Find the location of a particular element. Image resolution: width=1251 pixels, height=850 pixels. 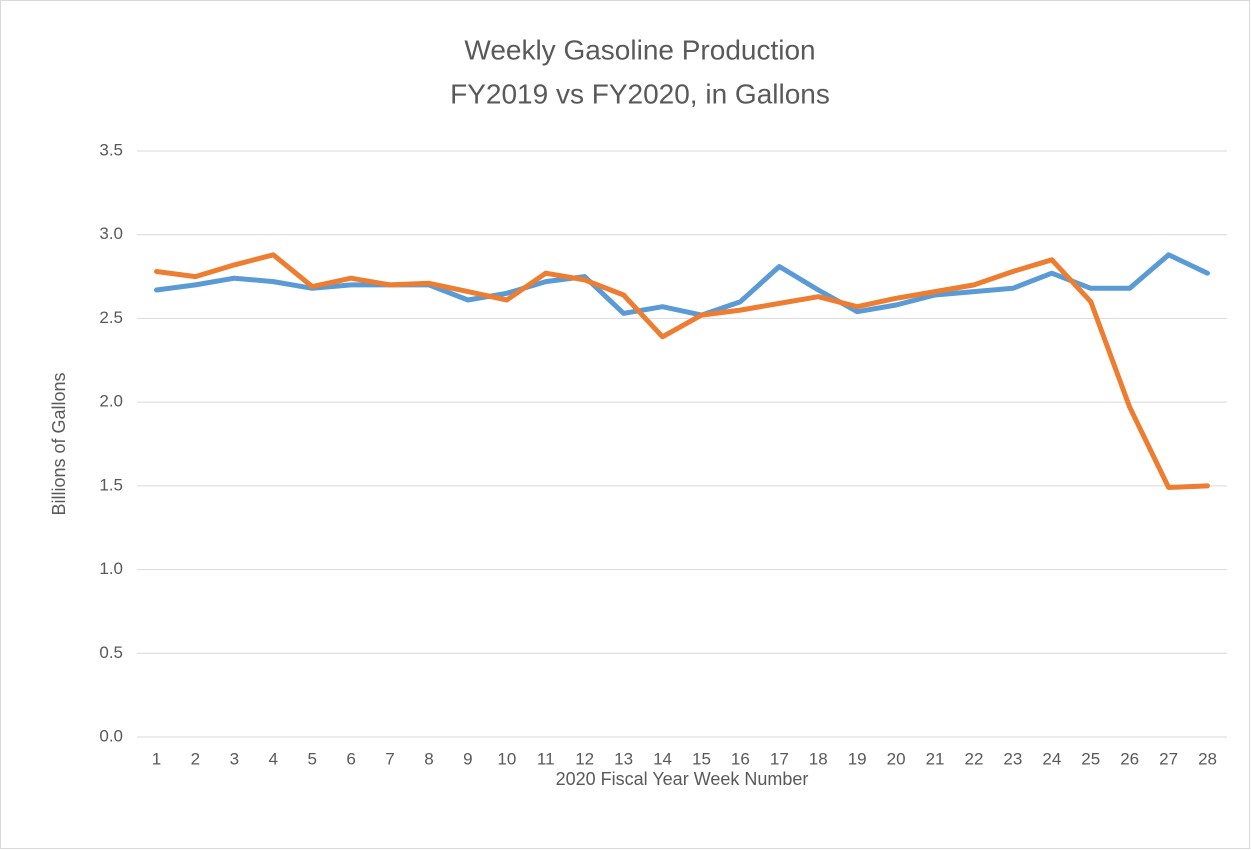

x-tick-label: 21 is located at coordinates (935, 758).